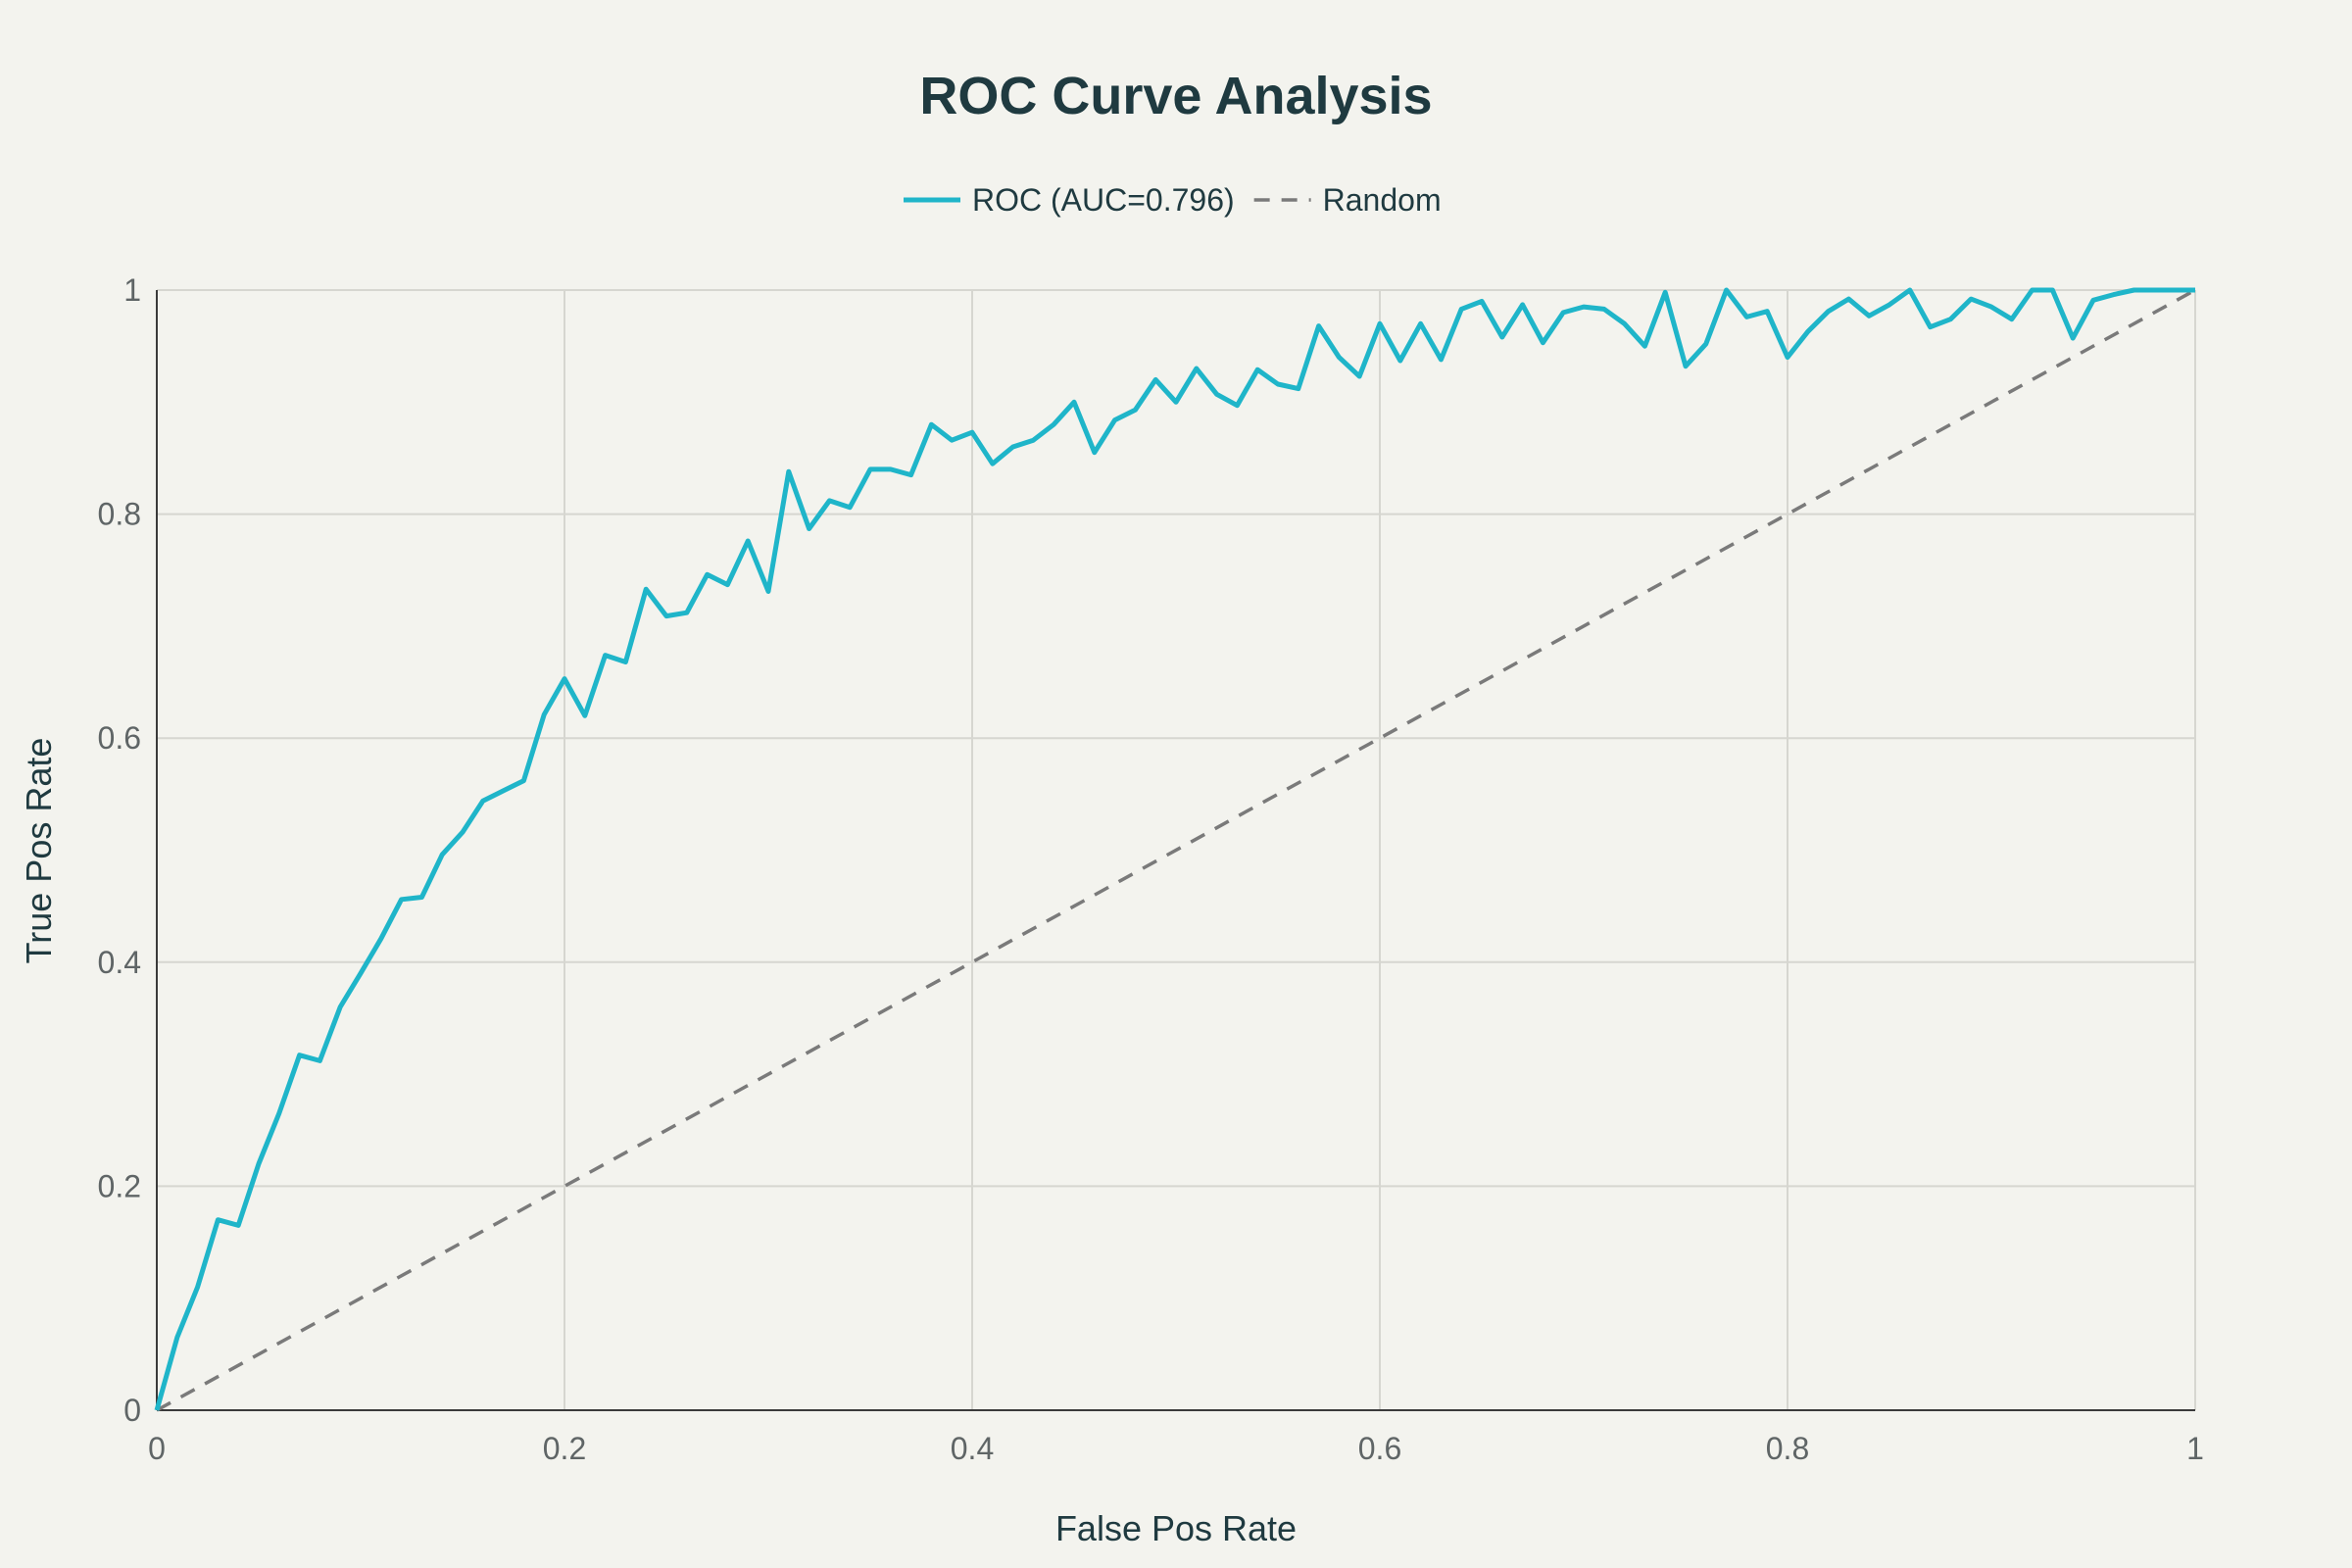 The height and width of the screenshot is (1568, 2352). Describe the element at coordinates (132, 1410) in the screenshot. I see `y-tick-label: 0` at that location.